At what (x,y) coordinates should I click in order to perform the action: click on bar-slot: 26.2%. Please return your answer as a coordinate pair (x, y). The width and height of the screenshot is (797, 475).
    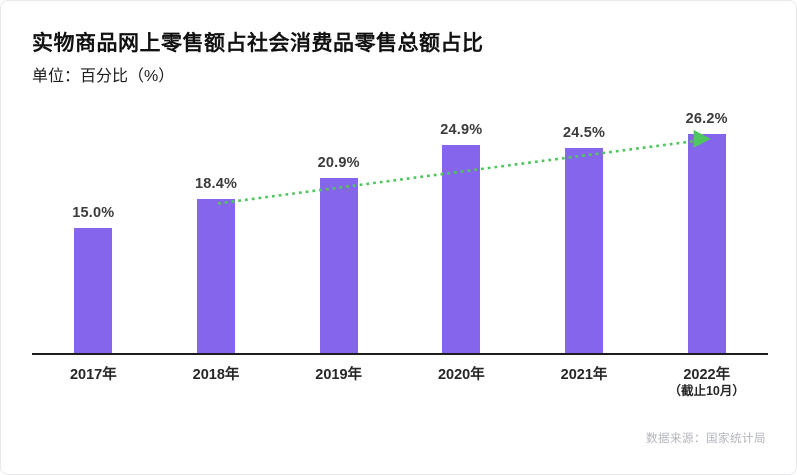
    Looking at the image, I should click on (706, 227).